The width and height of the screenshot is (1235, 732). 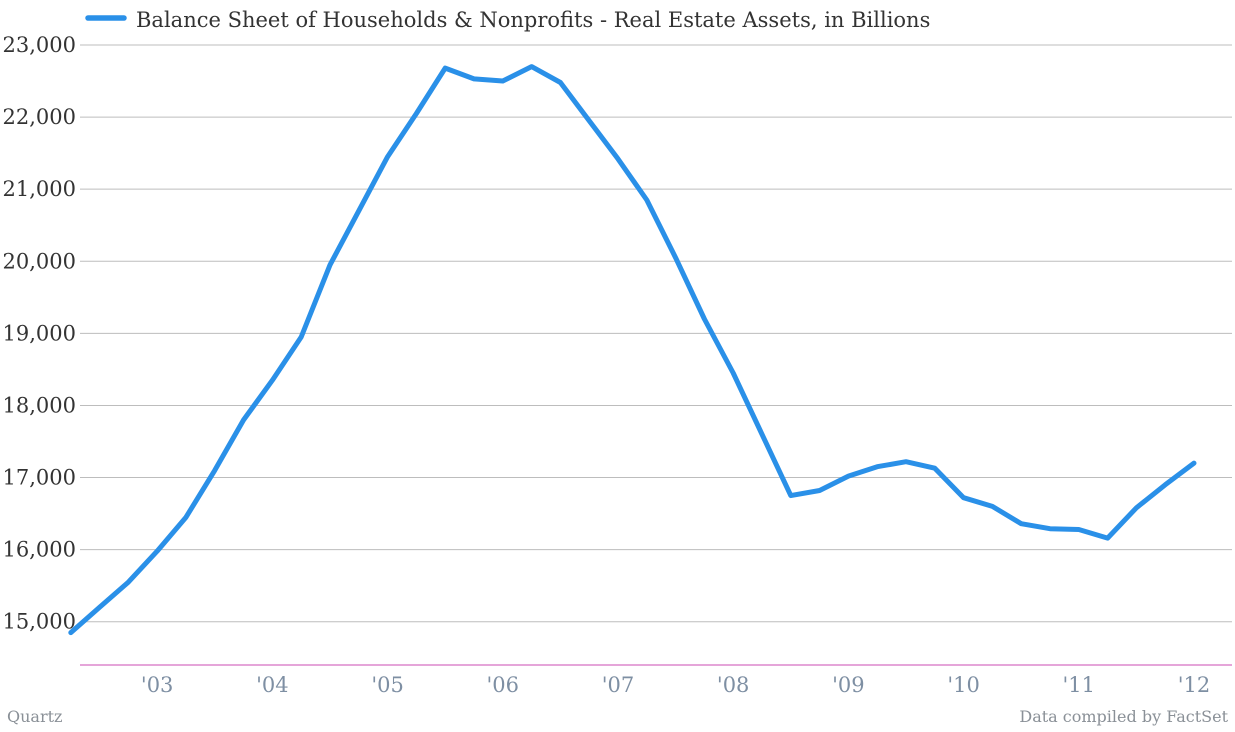 What do you see at coordinates (39, 117) in the screenshot?
I see `y-tick-label: 22,000` at bounding box center [39, 117].